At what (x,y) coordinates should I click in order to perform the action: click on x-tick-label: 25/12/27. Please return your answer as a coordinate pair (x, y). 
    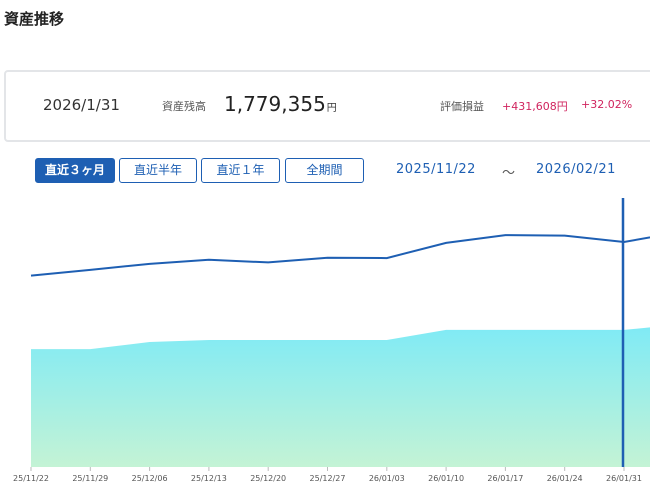
    Looking at the image, I should click on (328, 478).